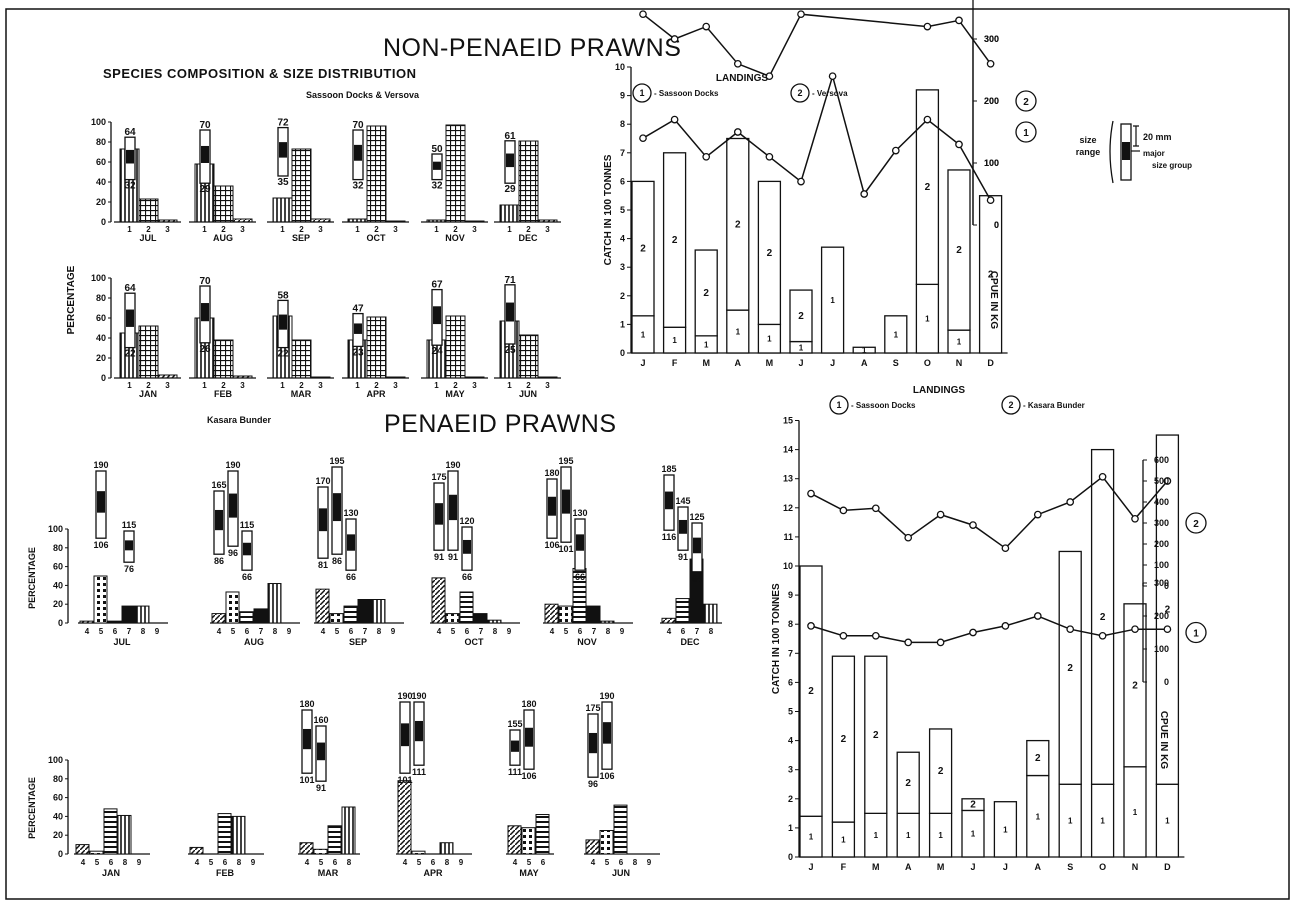 The height and width of the screenshot is (902, 1292). Describe the element at coordinates (148, 394) in the screenshot. I see `month-label-jan: JAN` at that location.